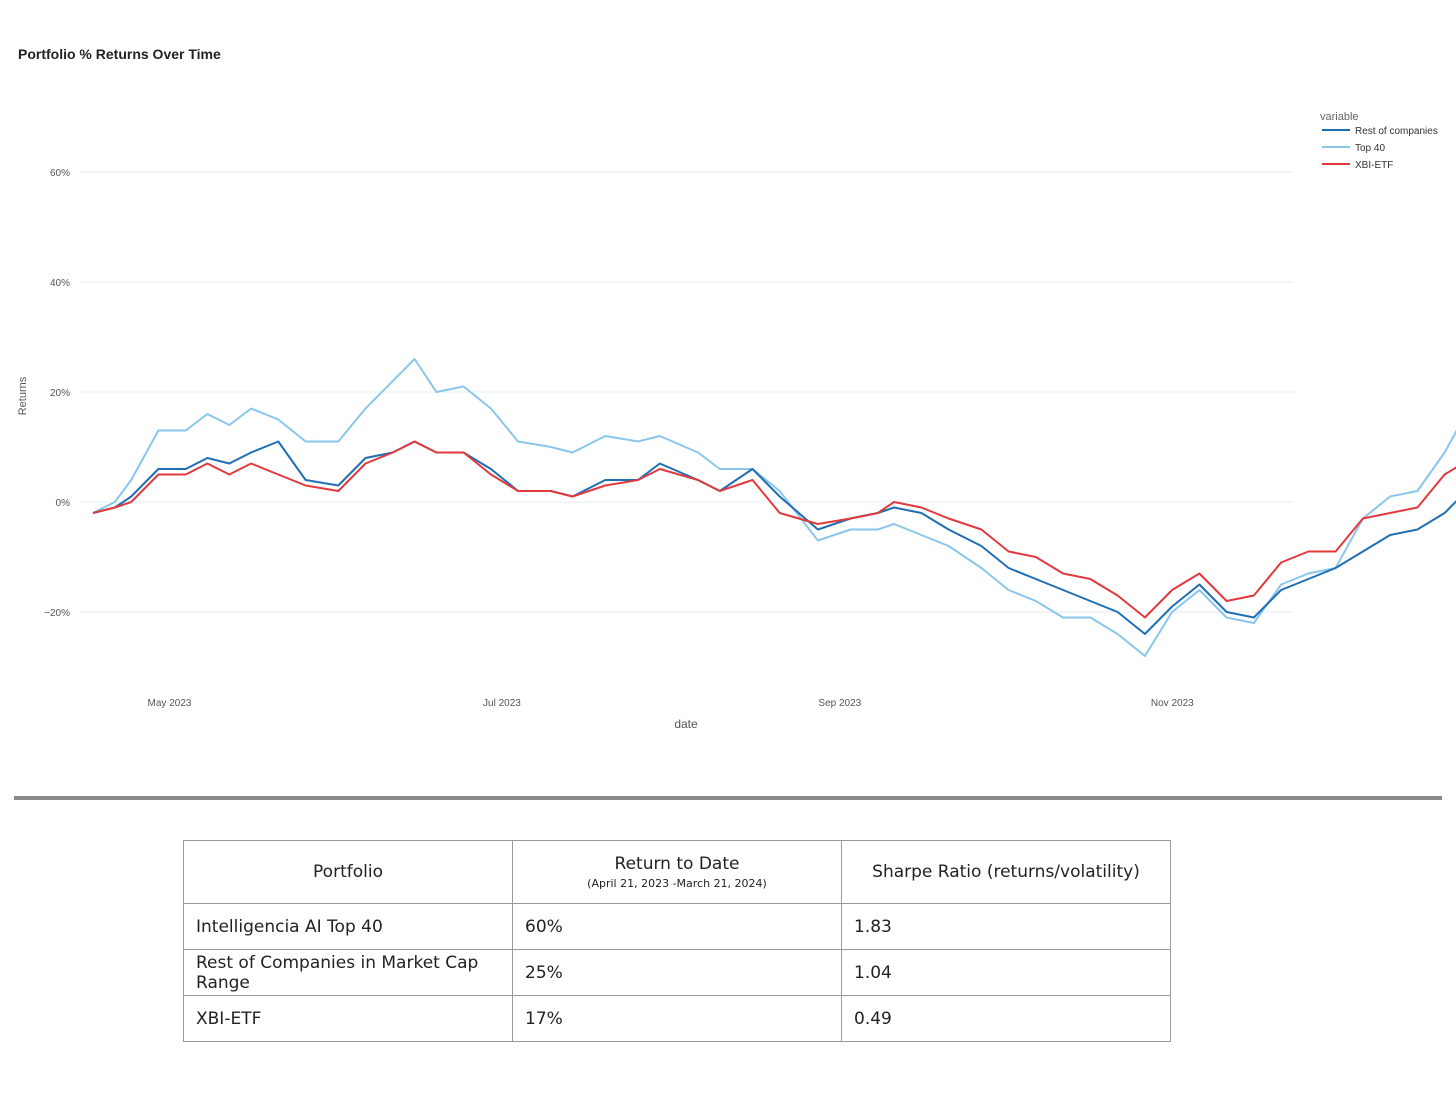  I want to click on cell-return: 17%, so click(677, 1018).